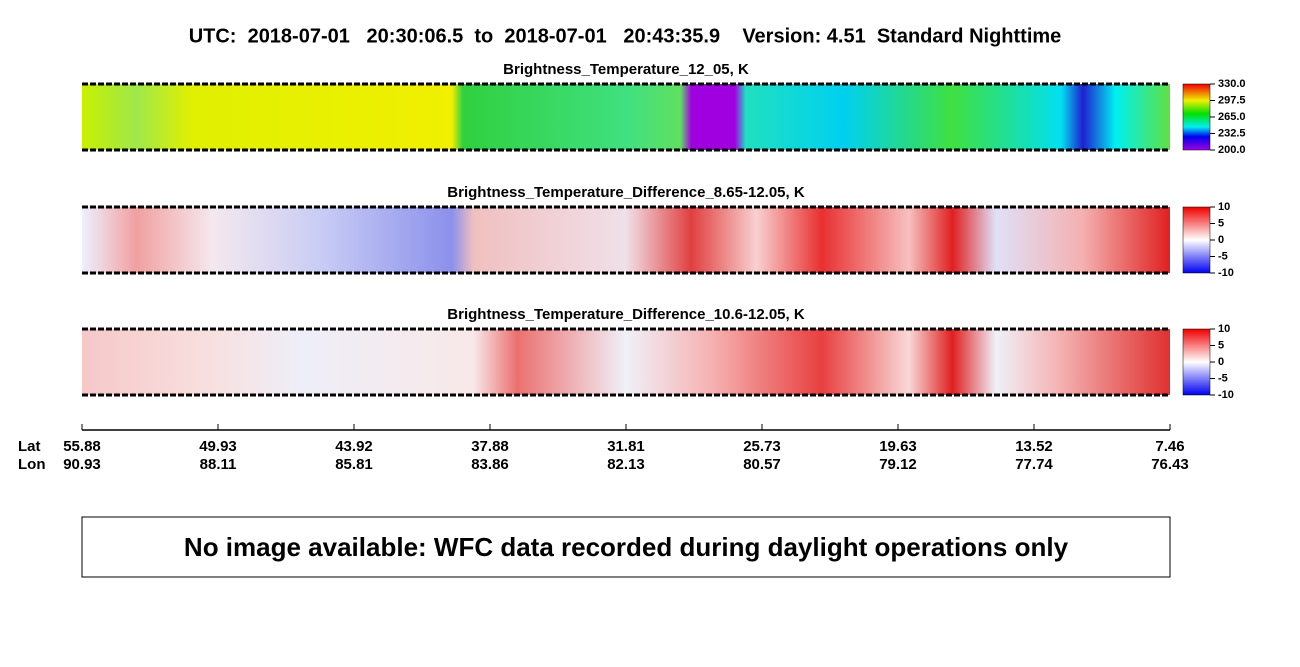  Describe the element at coordinates (626, 446) in the screenshot. I see `lat-value: 31.81` at that location.